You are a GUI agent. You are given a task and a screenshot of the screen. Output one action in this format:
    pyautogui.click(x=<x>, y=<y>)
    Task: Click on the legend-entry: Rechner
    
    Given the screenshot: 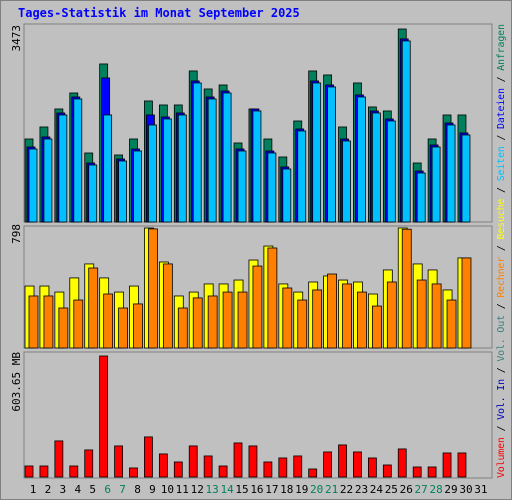 What is the action you would take?
    pyautogui.click(x=501, y=277)
    